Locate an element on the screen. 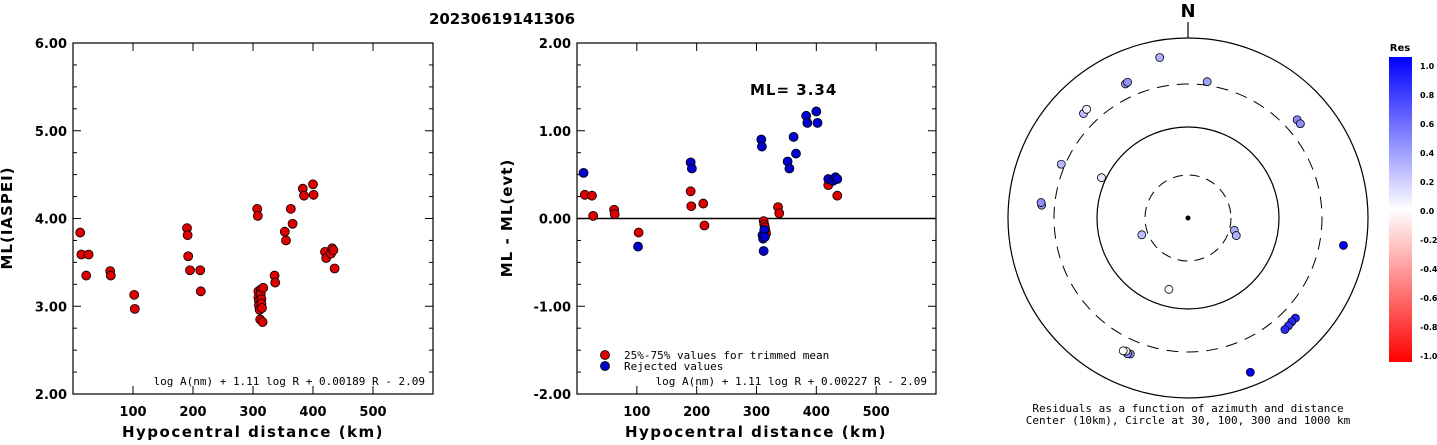  legend-label-trimmed: 25%-75% values for trimmed mean is located at coordinates (726, 355).